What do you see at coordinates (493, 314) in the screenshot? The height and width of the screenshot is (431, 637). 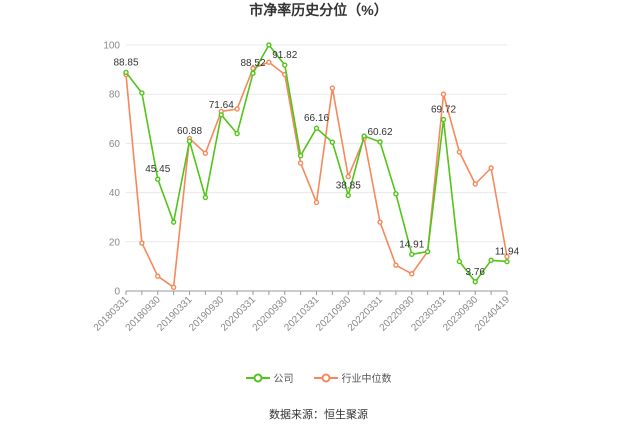 I see `x-tick-label: 20240419` at bounding box center [493, 314].